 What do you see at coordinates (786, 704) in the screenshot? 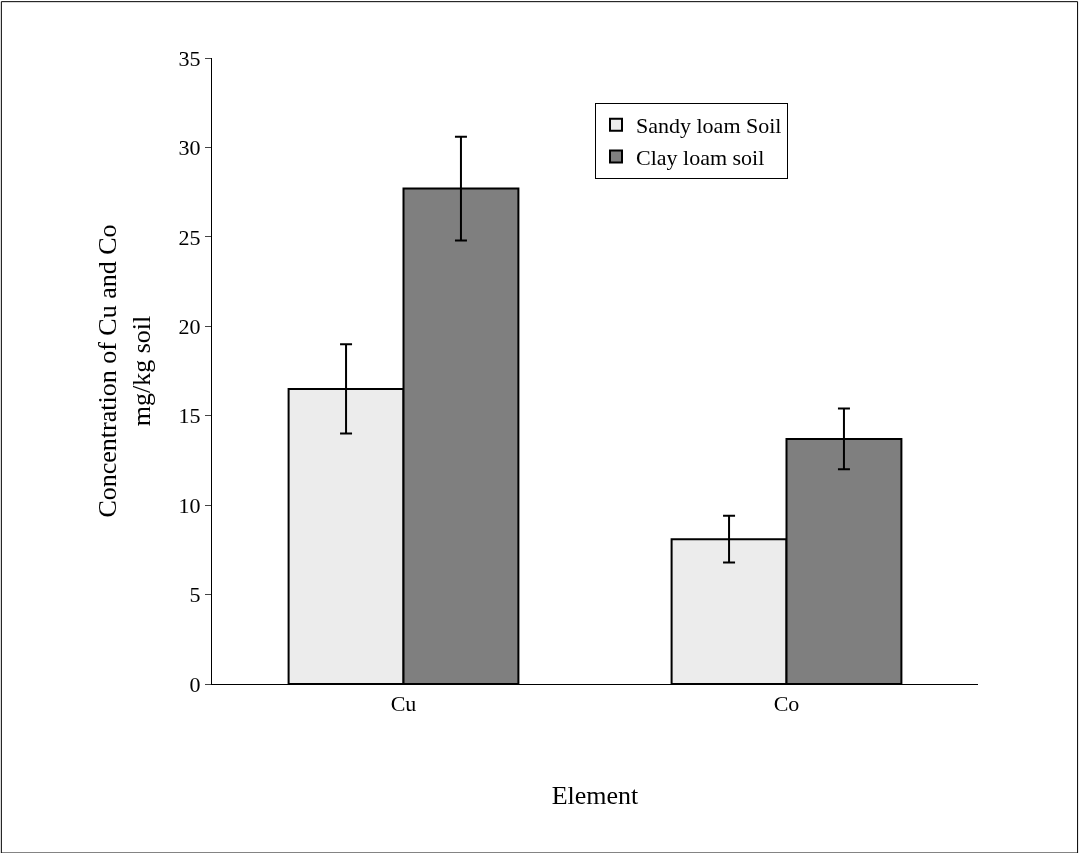
I see `x-tick-label: Co` at bounding box center [786, 704].